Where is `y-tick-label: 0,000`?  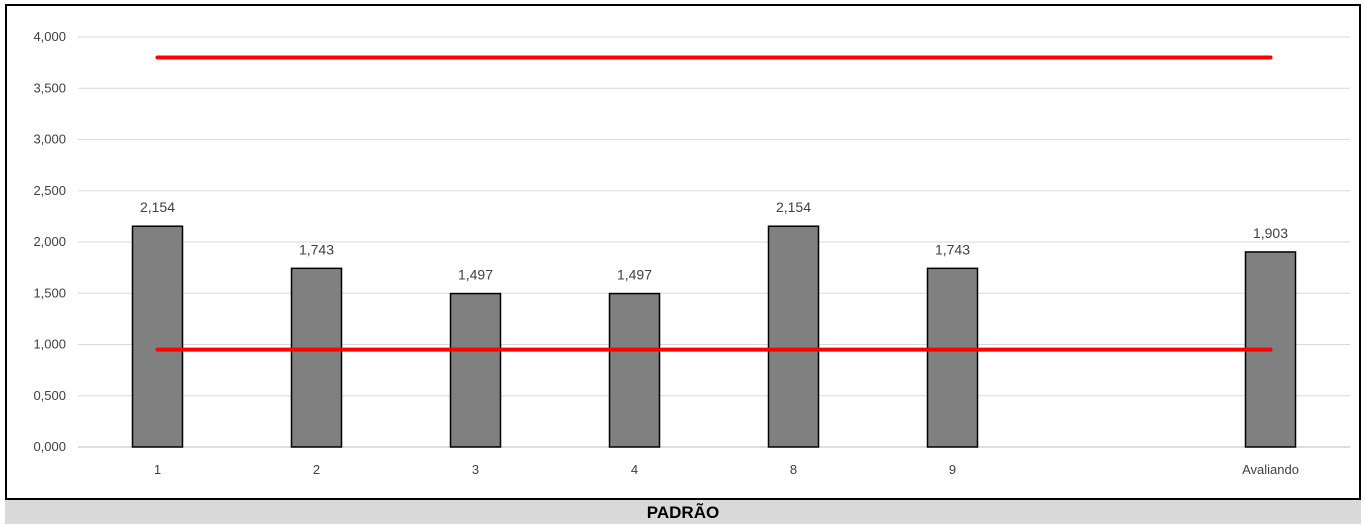
y-tick-label: 0,000 is located at coordinates (49, 446).